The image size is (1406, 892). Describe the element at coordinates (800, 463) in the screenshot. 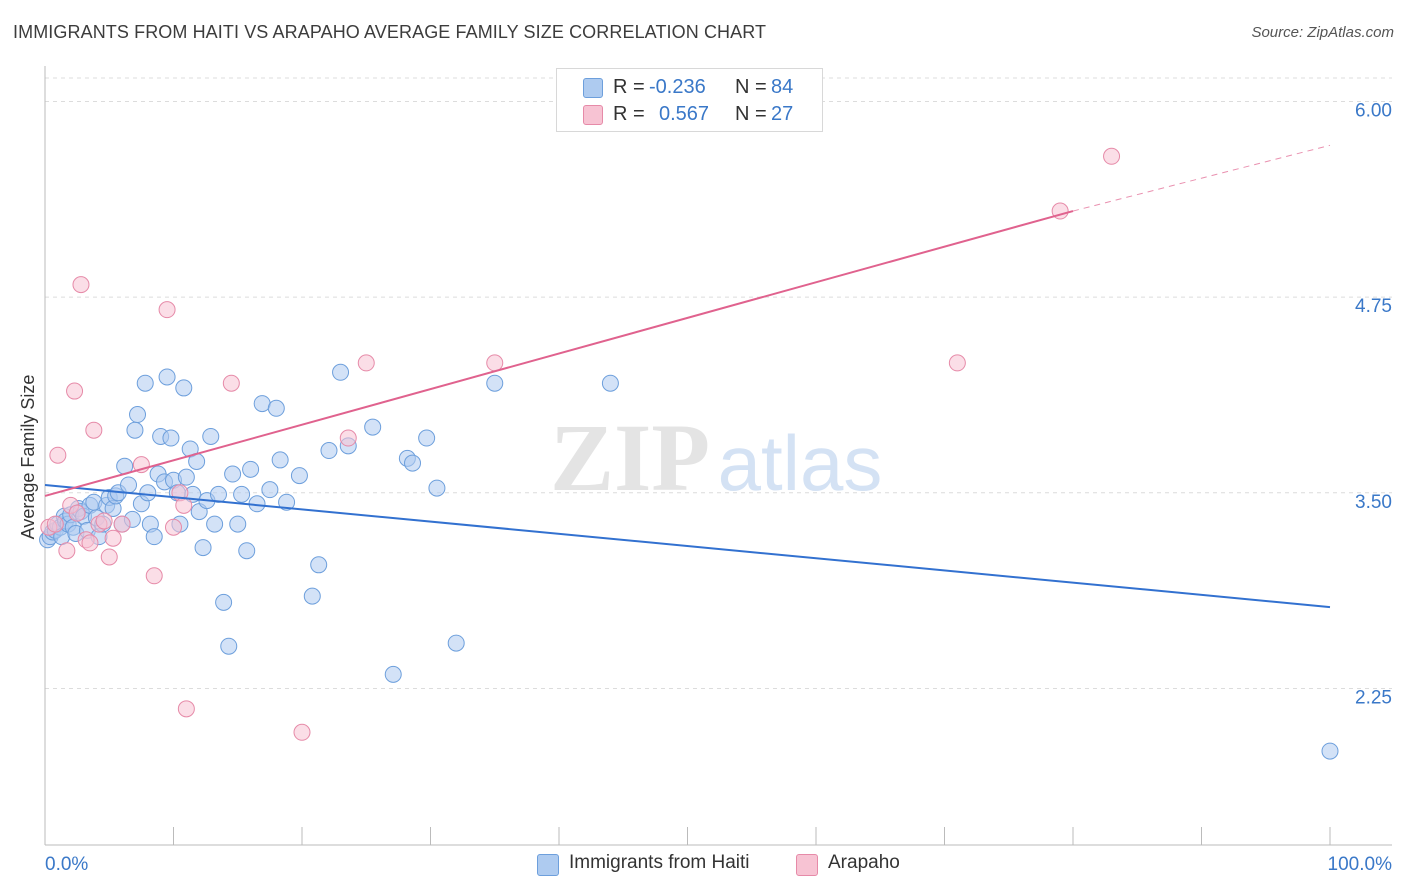

I see `watermark-atlas: atlas` at that location.